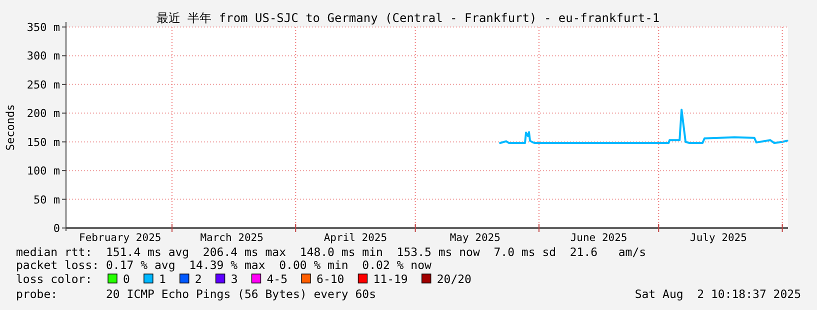 The width and height of the screenshot is (817, 310). What do you see at coordinates (234, 279) in the screenshot?
I see `legend-label: 3` at bounding box center [234, 279].